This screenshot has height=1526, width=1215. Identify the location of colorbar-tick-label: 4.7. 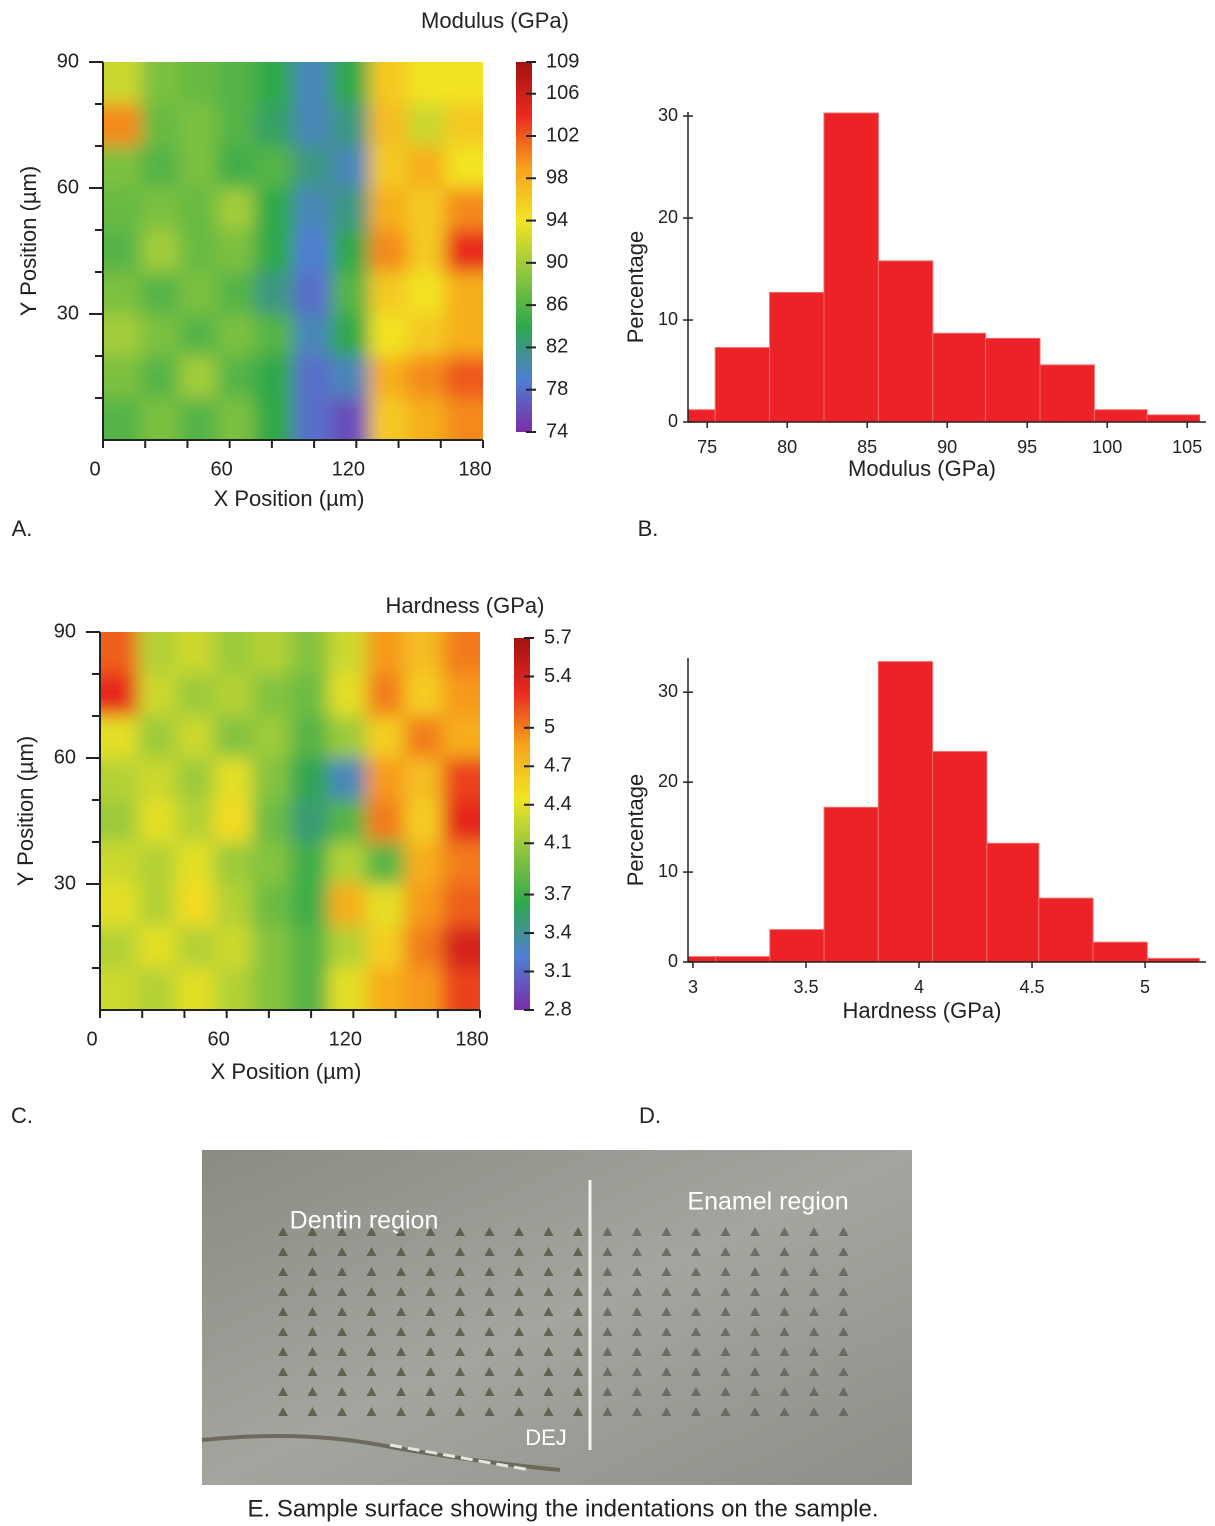
(558, 766).